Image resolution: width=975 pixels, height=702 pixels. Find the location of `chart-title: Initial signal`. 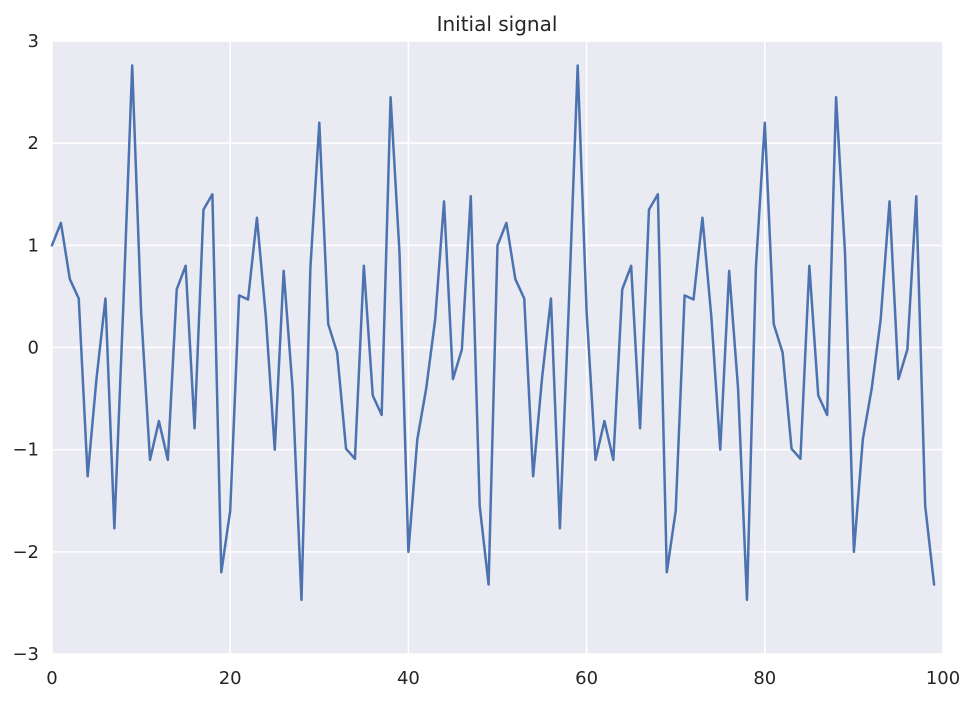

chart-title: Initial signal is located at coordinates (497, 24).